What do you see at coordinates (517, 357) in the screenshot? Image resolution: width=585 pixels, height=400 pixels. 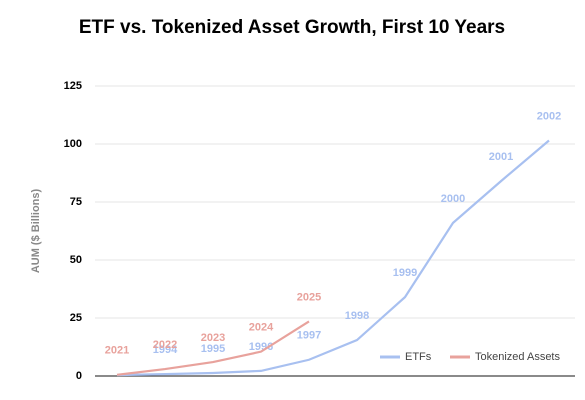 I see `legend-label: Tokenized Assets` at bounding box center [517, 357].